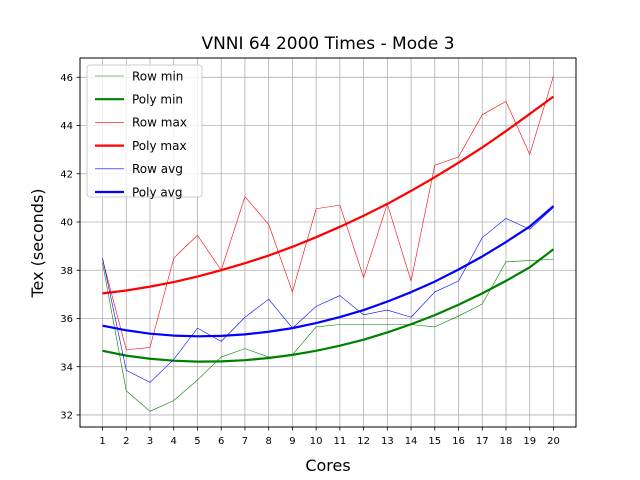  Describe the element at coordinates (458, 441) in the screenshot. I see `x-tick-label: 16` at that location.